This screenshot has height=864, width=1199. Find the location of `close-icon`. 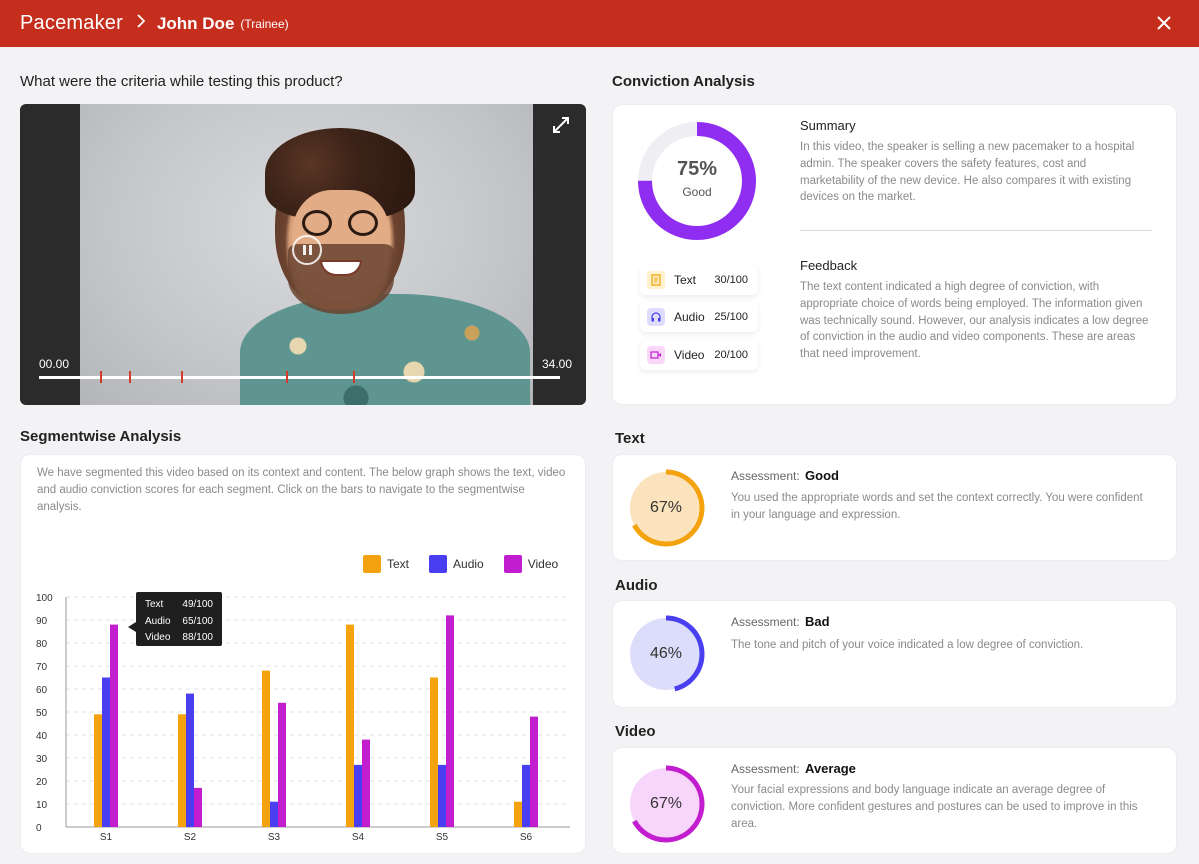

close-icon is located at coordinates (1164, 23).